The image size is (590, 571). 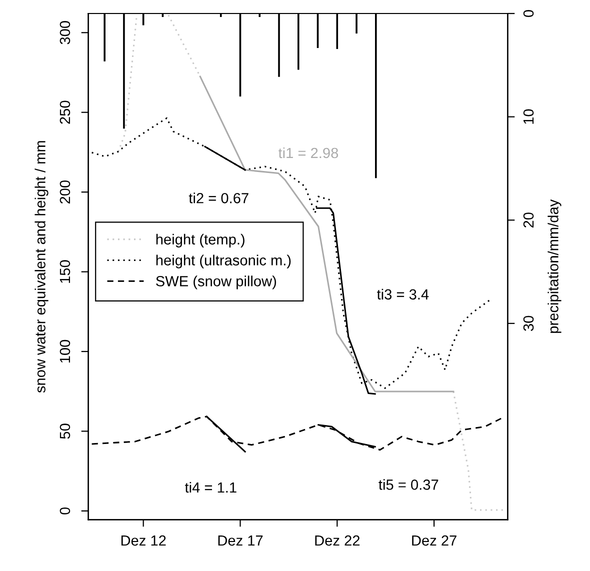 What do you see at coordinates (65, 271) in the screenshot?
I see `y-tick-label: 150` at bounding box center [65, 271].